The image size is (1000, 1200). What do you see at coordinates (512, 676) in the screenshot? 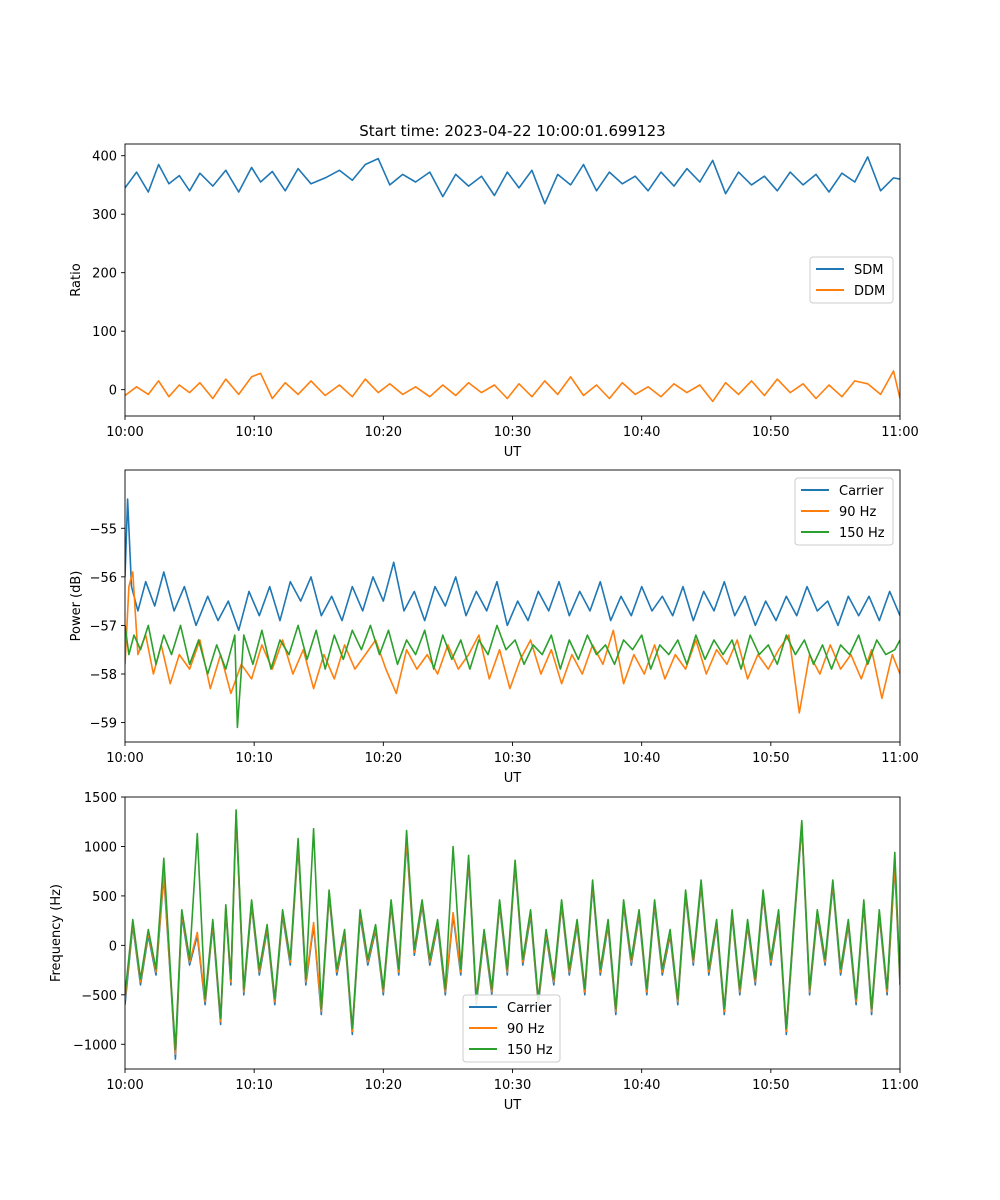
I see `series-line-150-hz` at bounding box center [512, 676].